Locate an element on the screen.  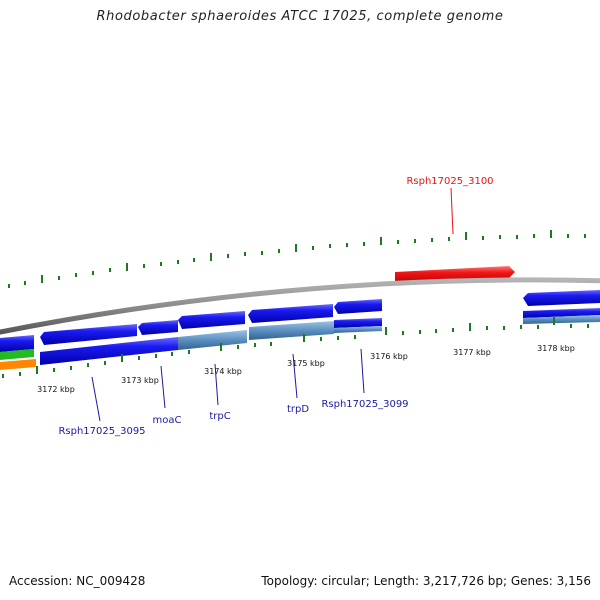
cds-arrow-moac-up is located at coordinates (88, 334).